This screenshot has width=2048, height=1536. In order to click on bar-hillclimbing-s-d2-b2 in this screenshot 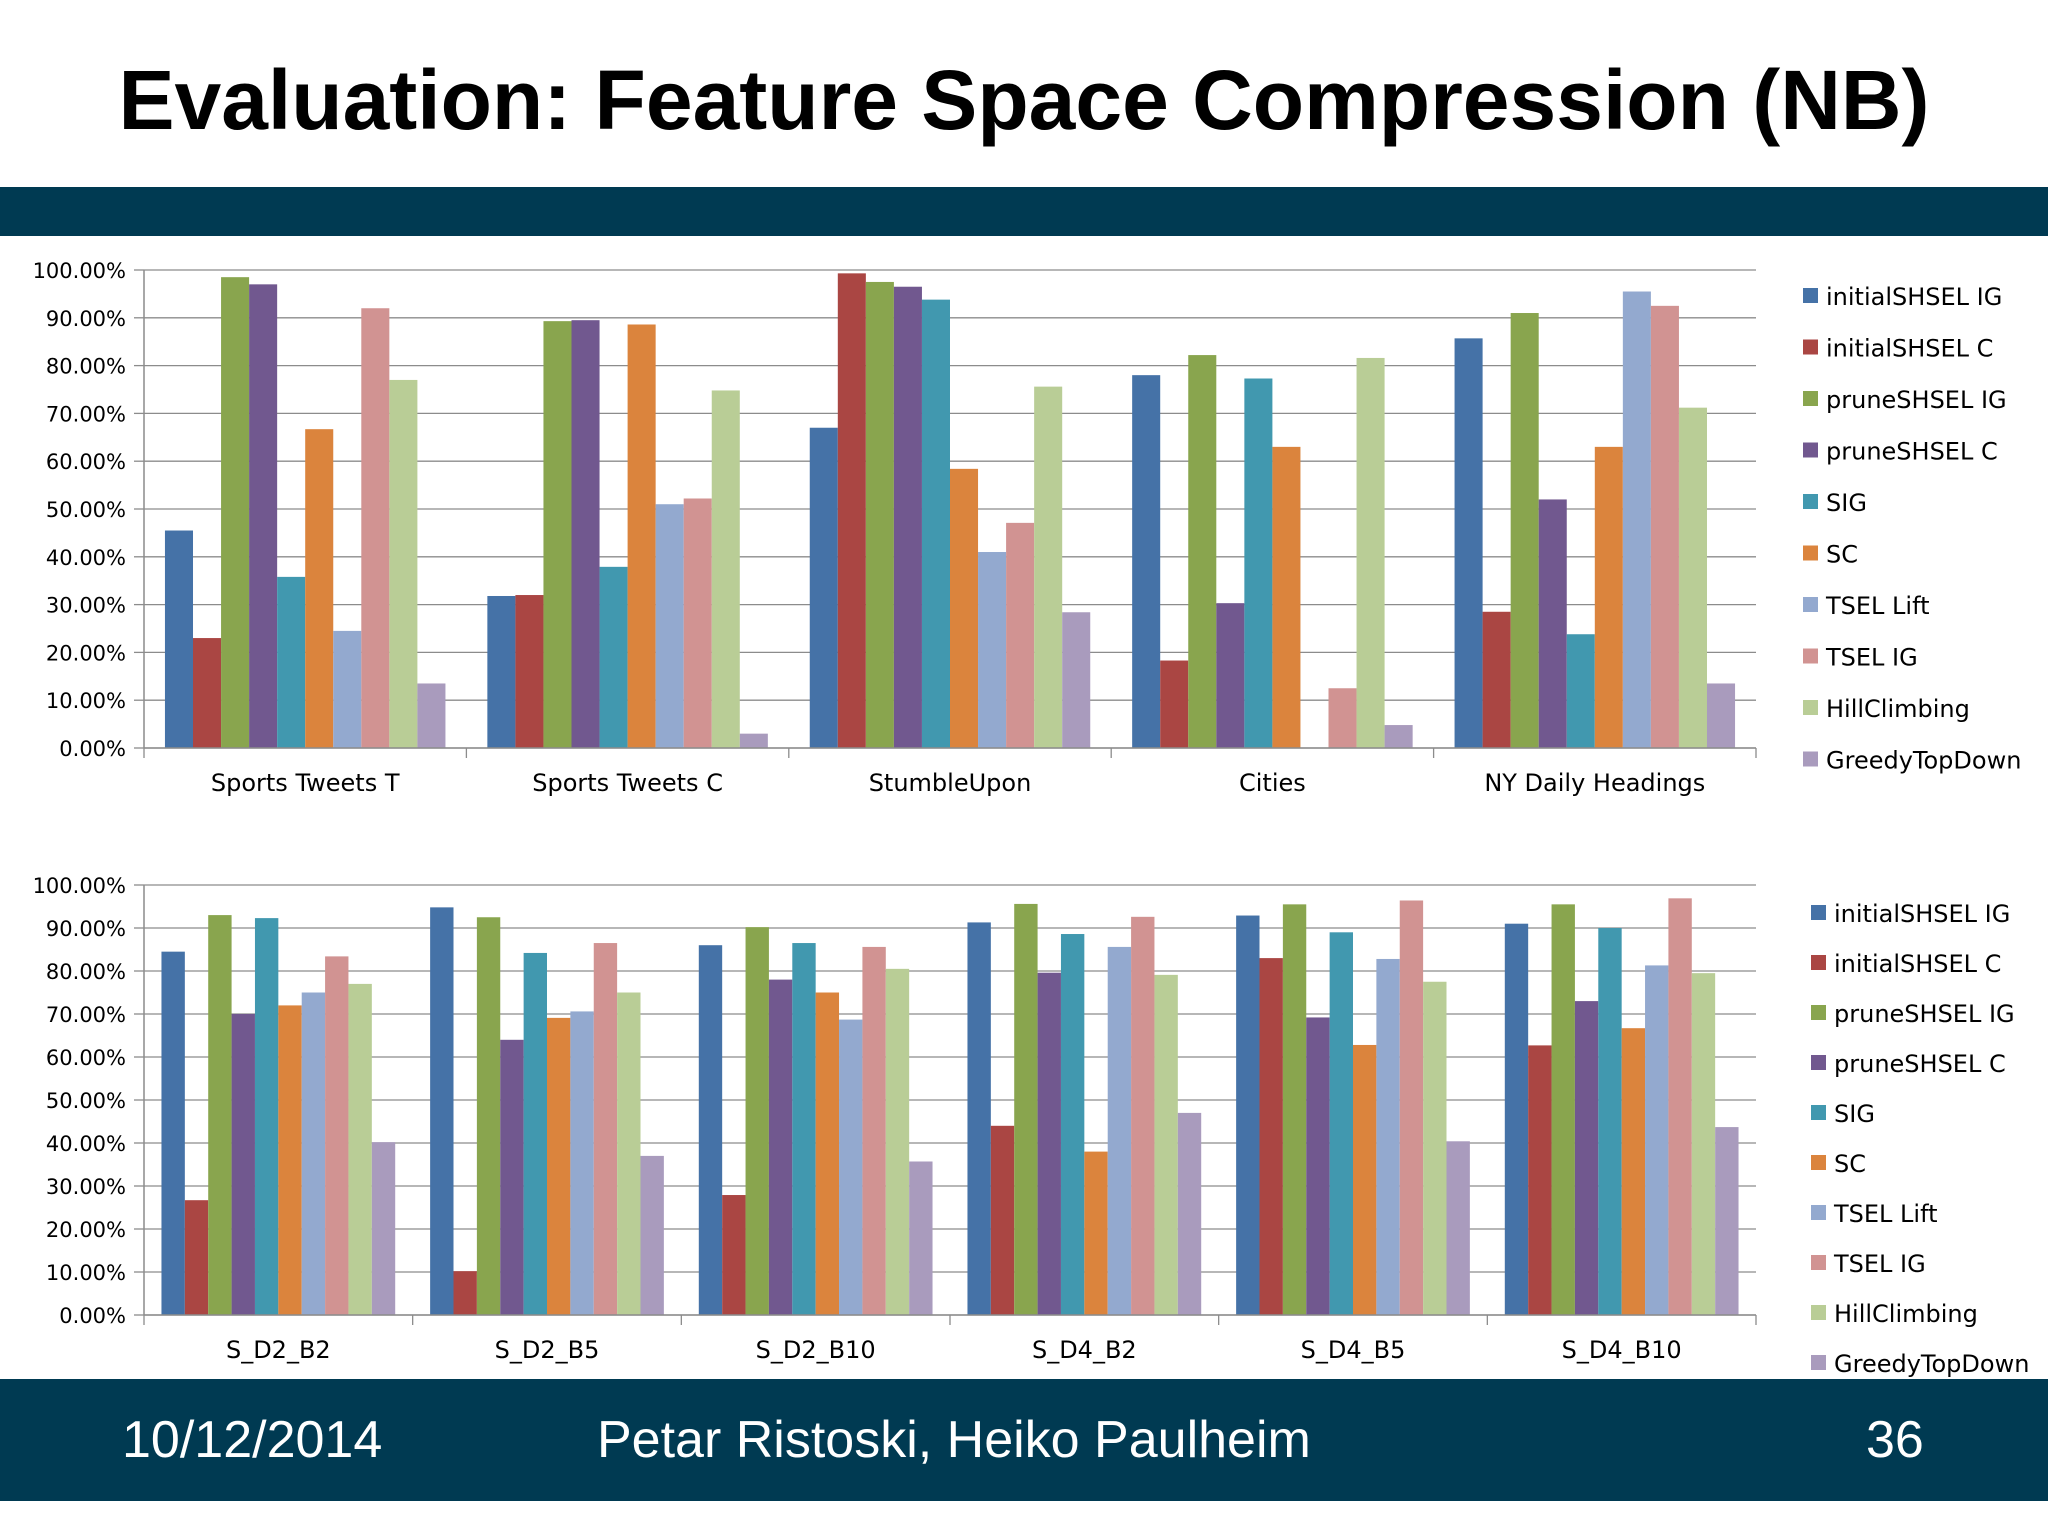, I will do `click(360, 1149)`.